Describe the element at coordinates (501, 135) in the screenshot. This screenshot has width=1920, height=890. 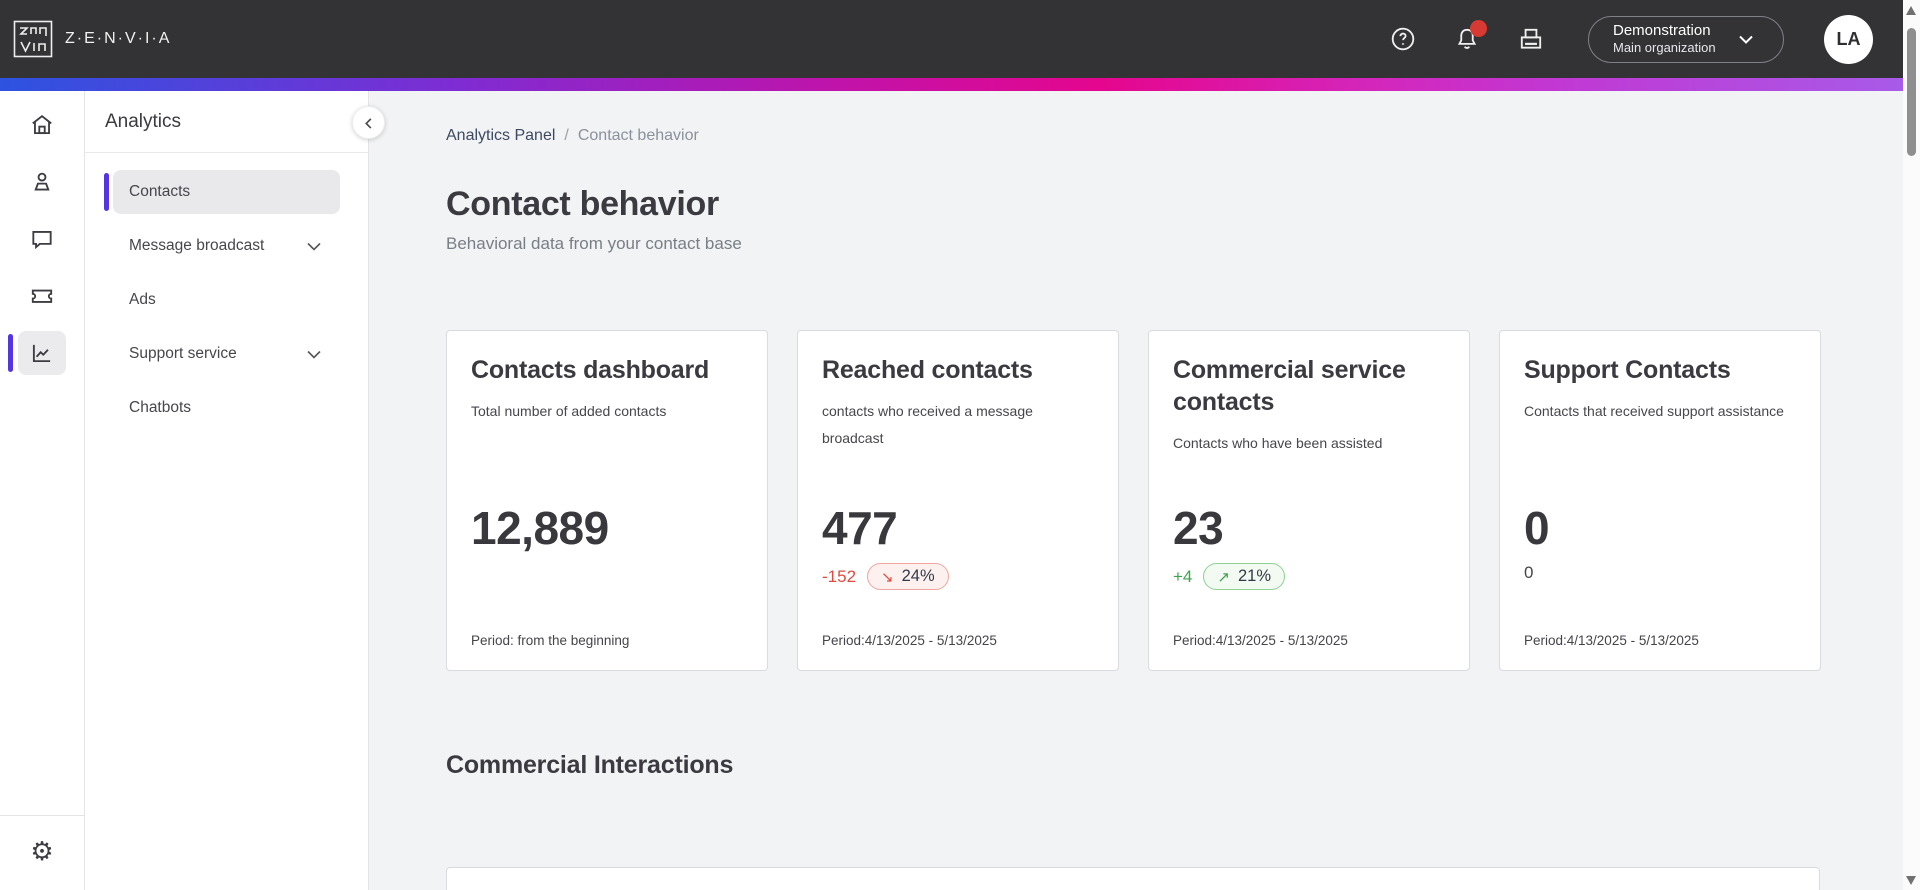
I see `breadcrumb-analytics-panel: Analytics Panel` at that location.